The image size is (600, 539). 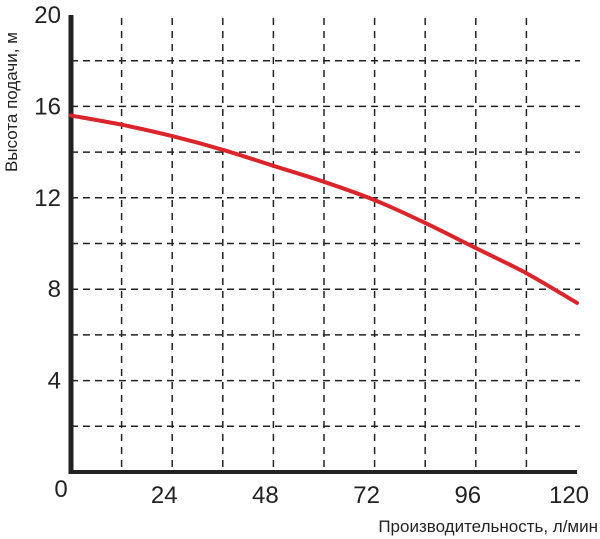 I want to click on y-tick-label: 12, so click(x=47, y=198).